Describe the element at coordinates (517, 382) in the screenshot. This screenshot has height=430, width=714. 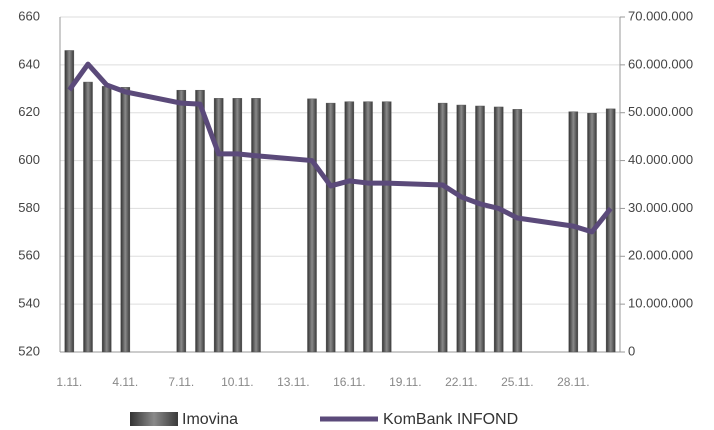
I see `x-tick-label: 25.11.` at that location.